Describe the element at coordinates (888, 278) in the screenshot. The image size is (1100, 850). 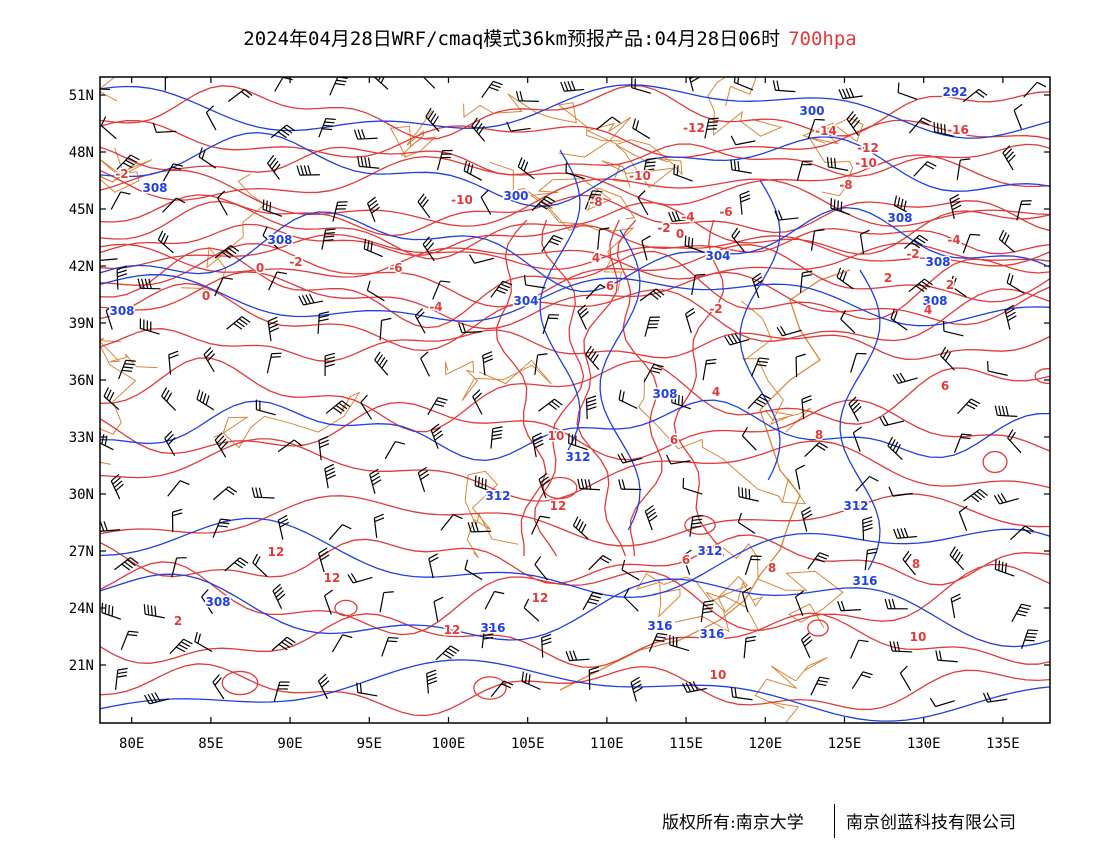
I see `temperature-label: 2` at that location.